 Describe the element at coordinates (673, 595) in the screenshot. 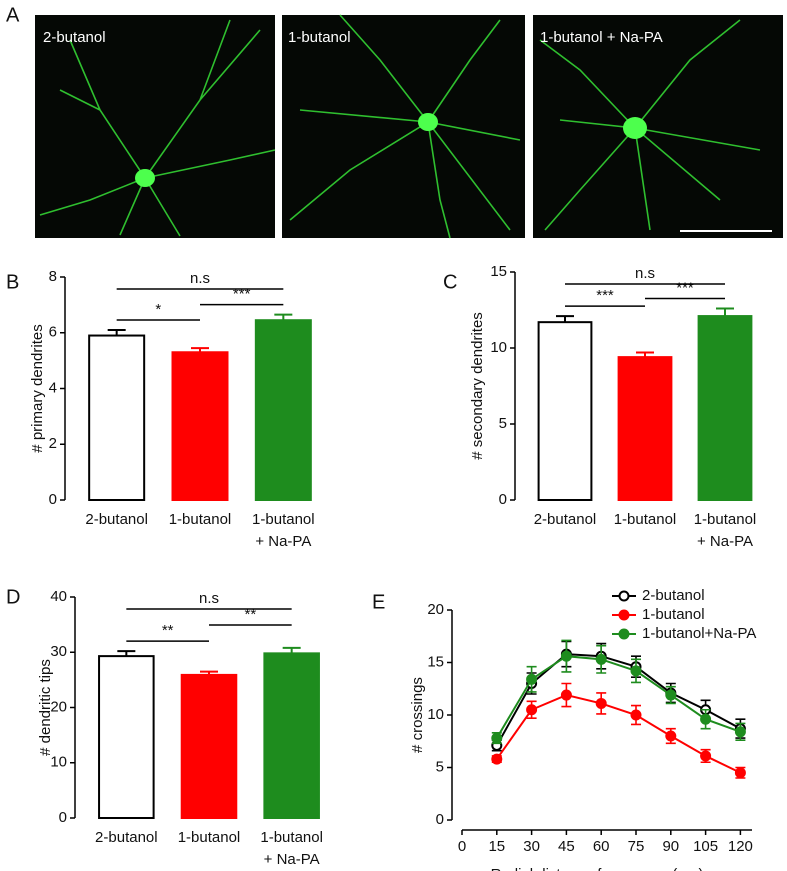

I see `legend-label: 2-butanol` at that location.